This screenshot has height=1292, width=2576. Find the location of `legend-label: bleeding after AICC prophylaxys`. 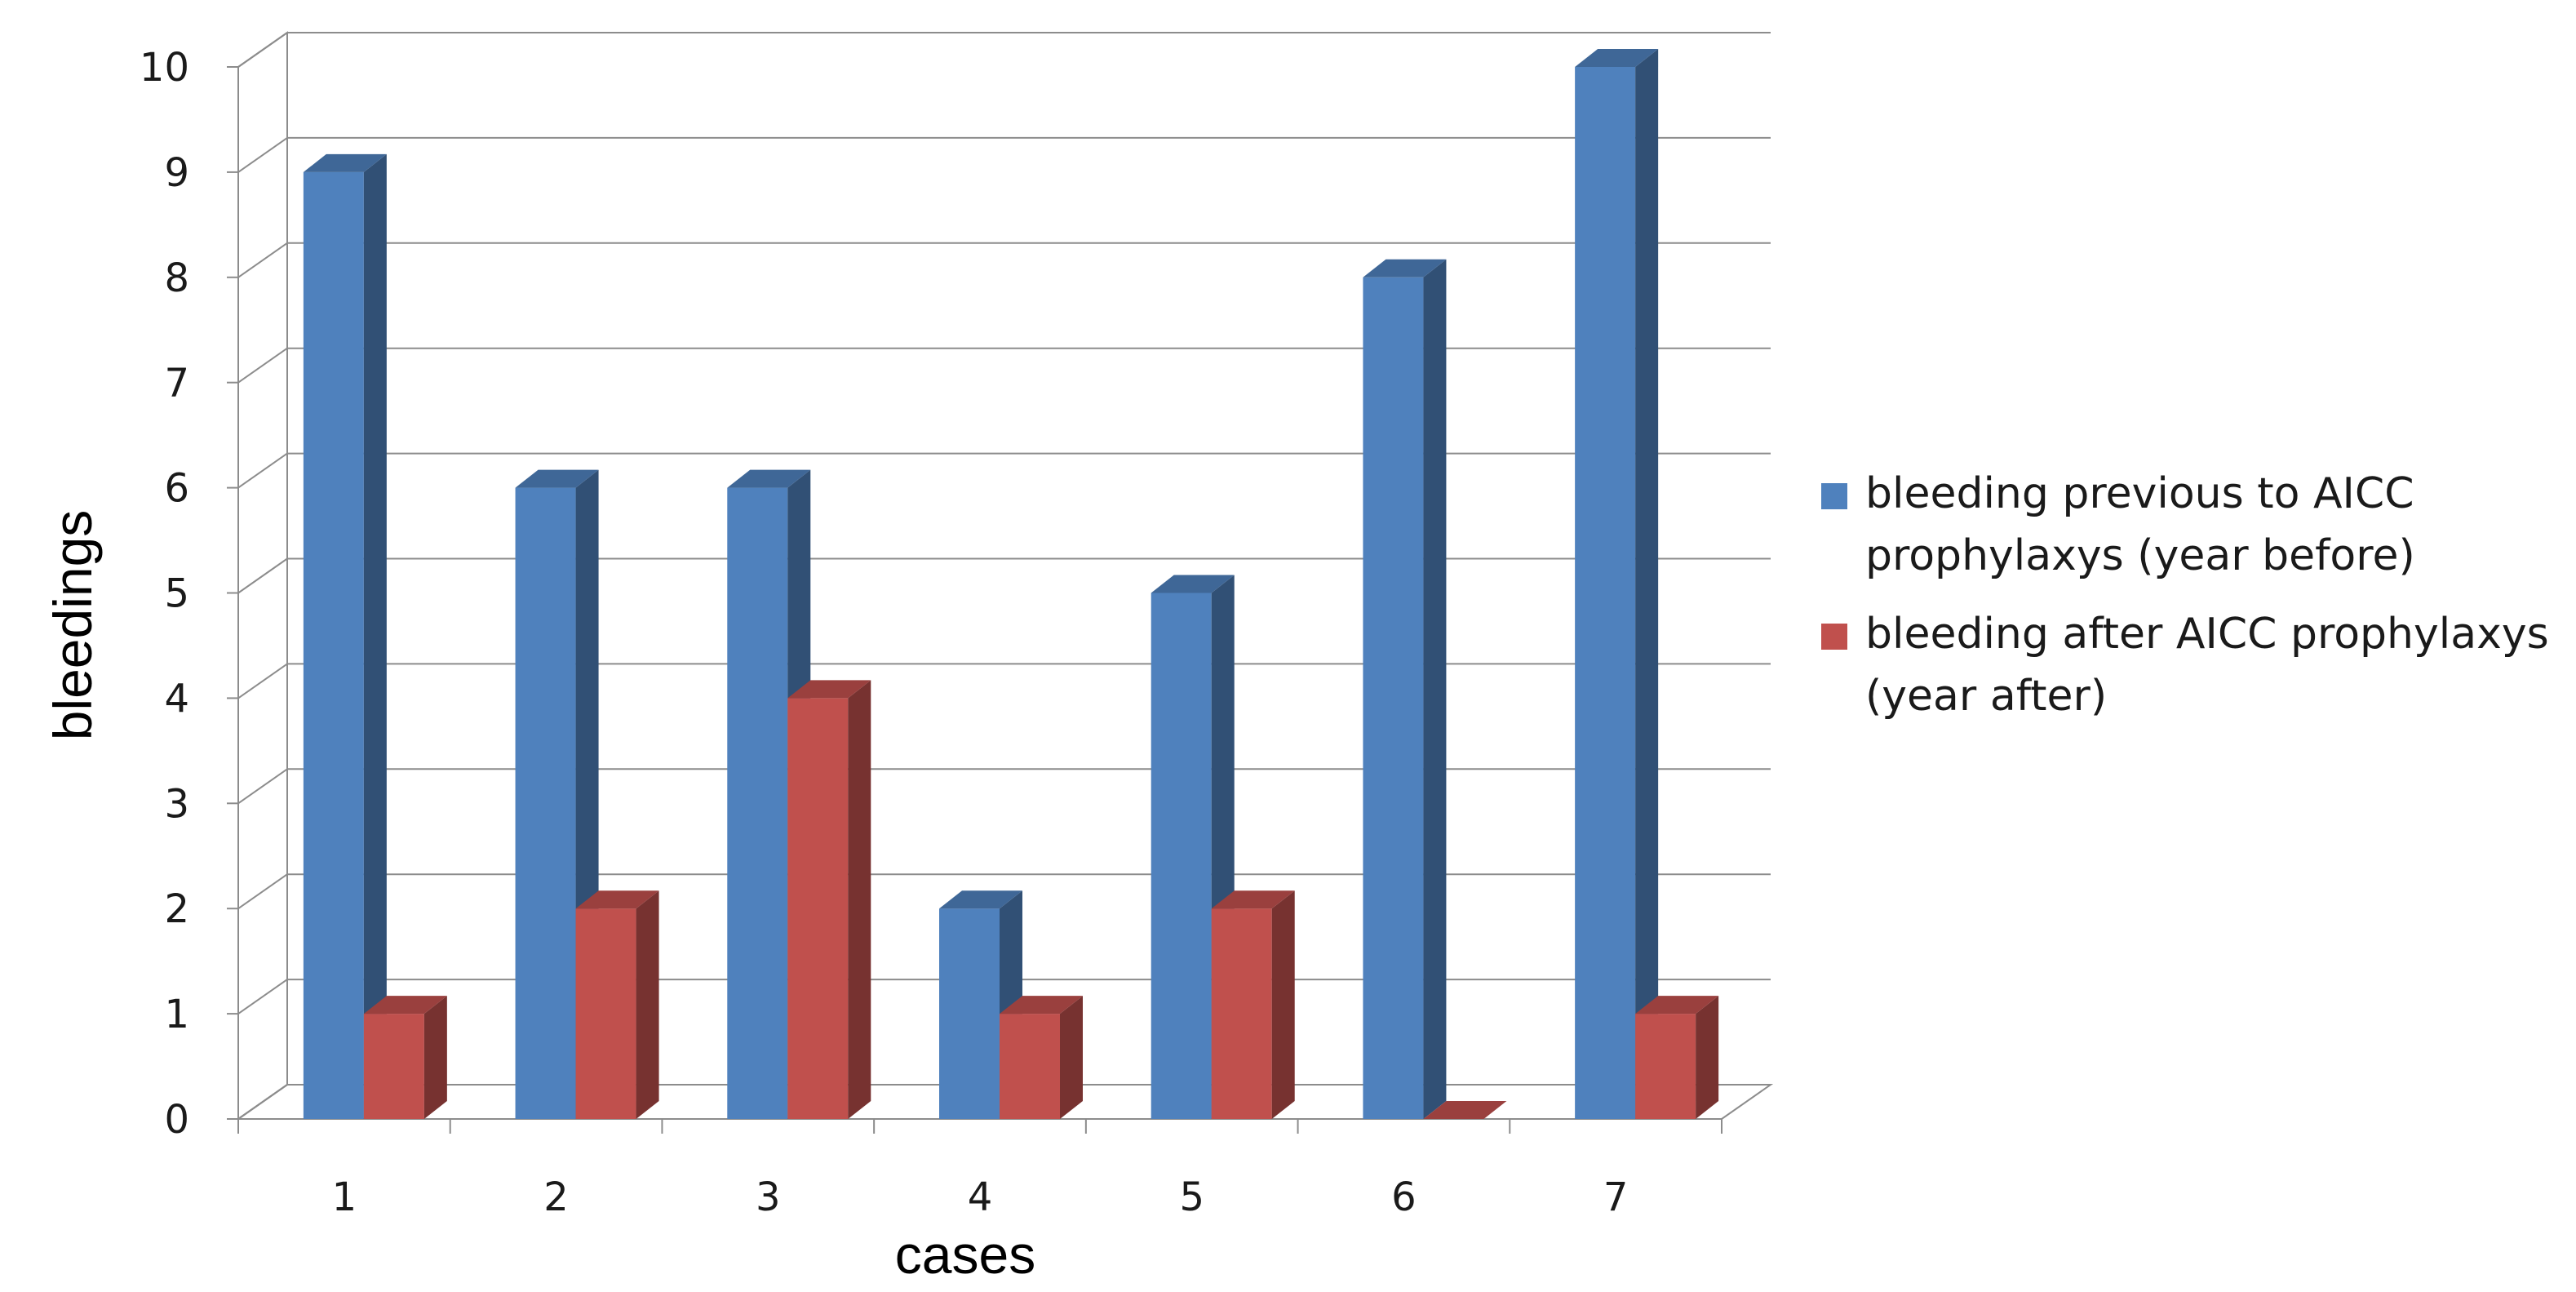

legend-label: bleeding after AICC prophylaxys is located at coordinates (2207, 634).